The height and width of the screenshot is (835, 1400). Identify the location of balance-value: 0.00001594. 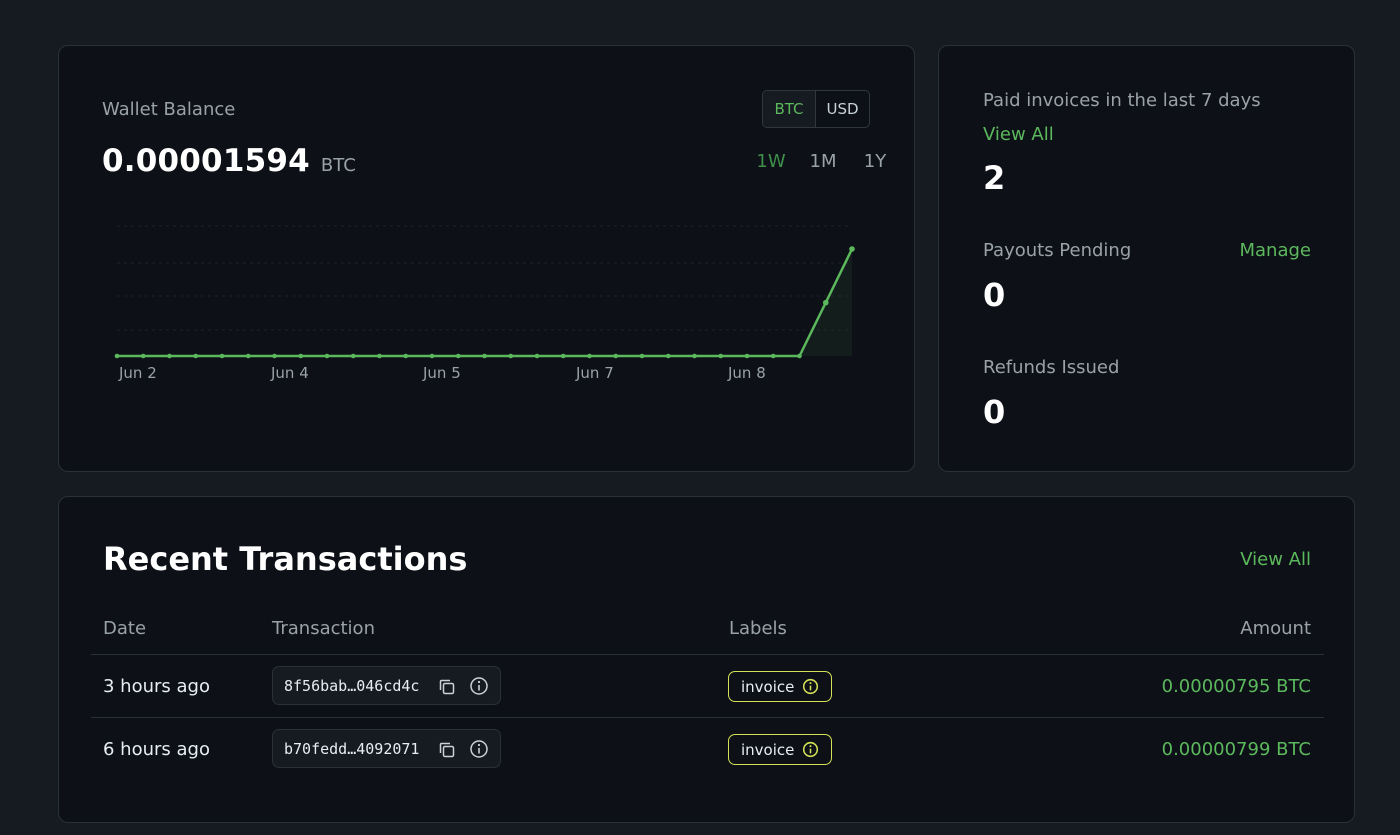
(206, 161).